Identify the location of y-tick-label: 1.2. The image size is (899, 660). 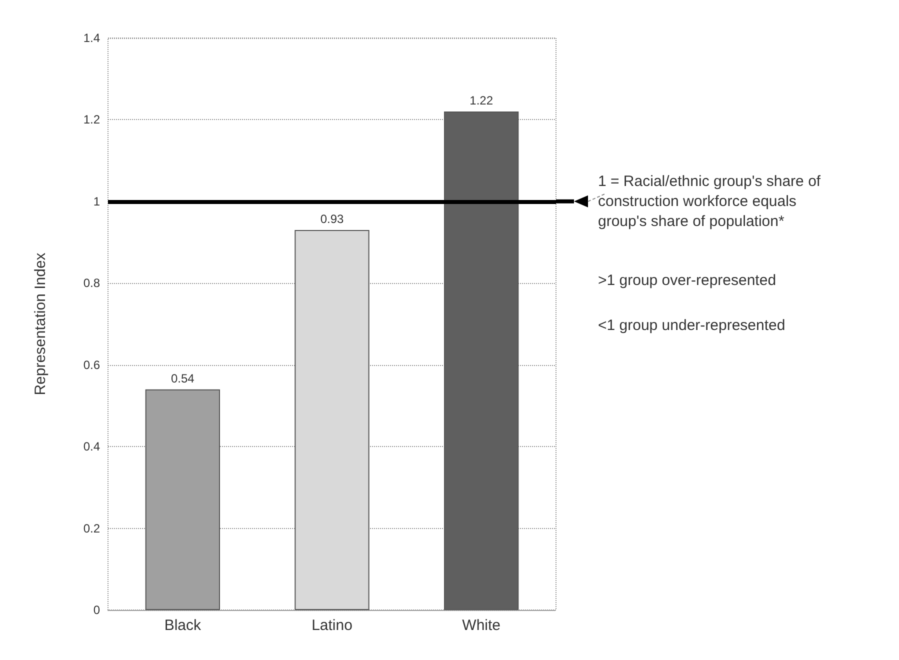
(91, 119).